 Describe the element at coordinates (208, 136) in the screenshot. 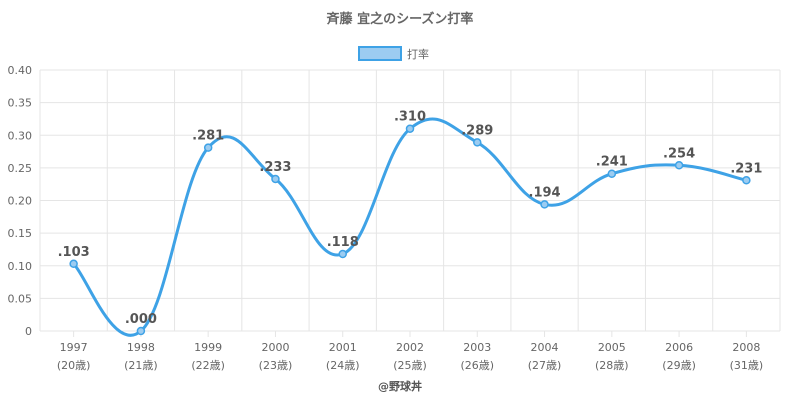

I see `data-label: .281` at that location.